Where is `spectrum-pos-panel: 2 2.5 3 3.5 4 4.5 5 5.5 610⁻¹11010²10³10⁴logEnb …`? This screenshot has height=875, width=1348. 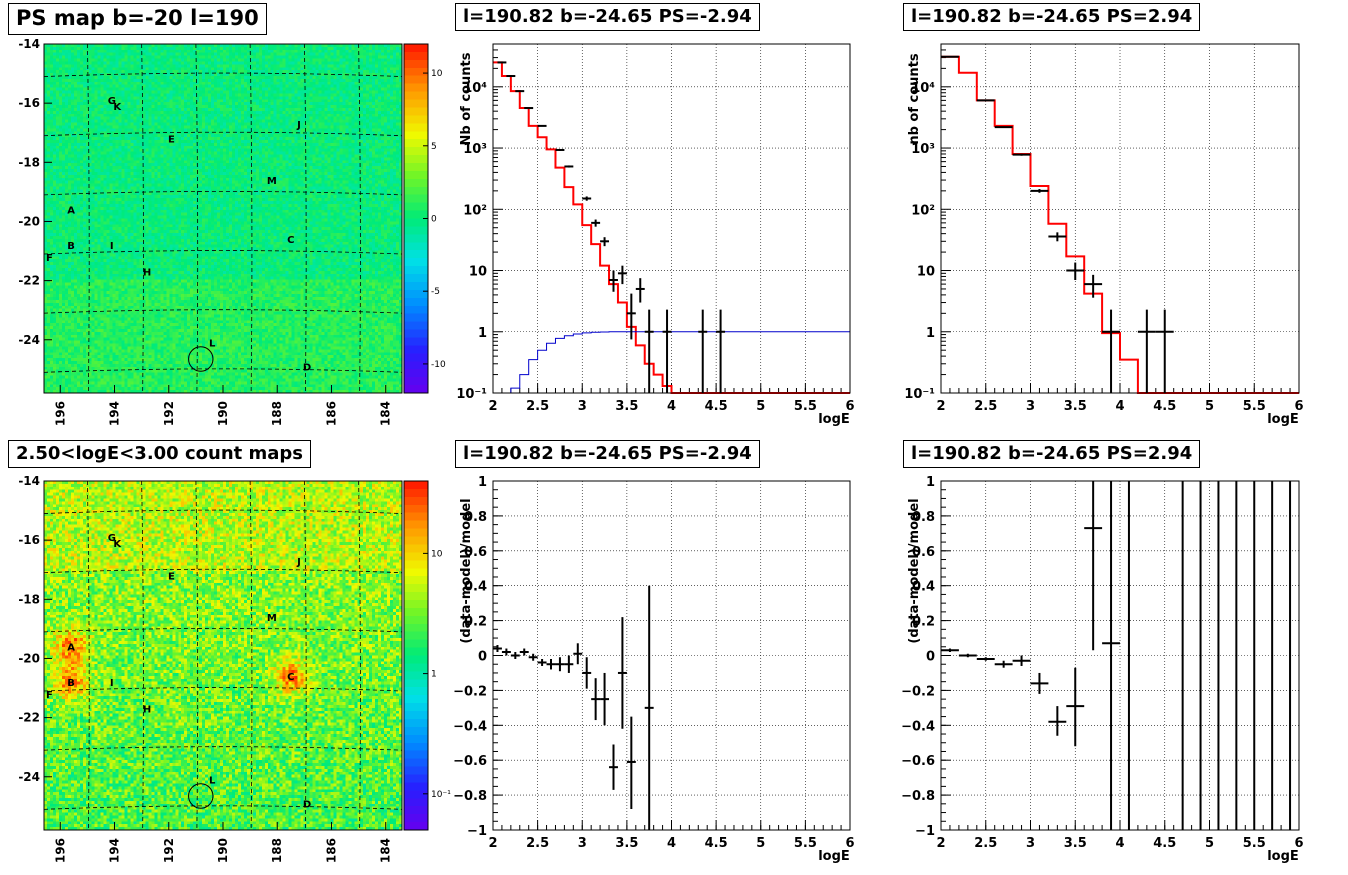 spectrum-pos-panel: 2 2.5 3 3.5 4 4.5 5 5.5 610⁻¹11010²10³10⁴logEnb … is located at coordinates (1103, 235).